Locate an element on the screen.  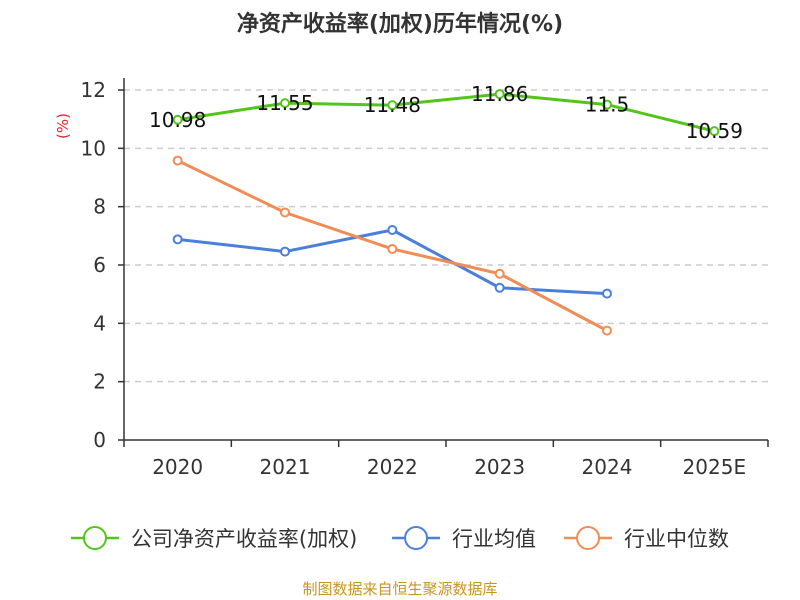
x-tick-label: 2021 is located at coordinates (285, 467).